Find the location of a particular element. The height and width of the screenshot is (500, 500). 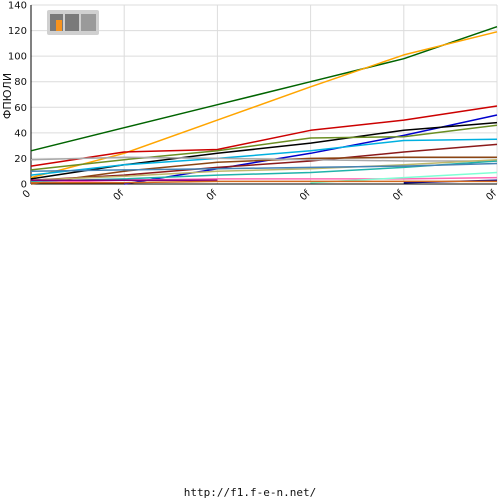

y-tick-label: 100 is located at coordinates (17, 57).